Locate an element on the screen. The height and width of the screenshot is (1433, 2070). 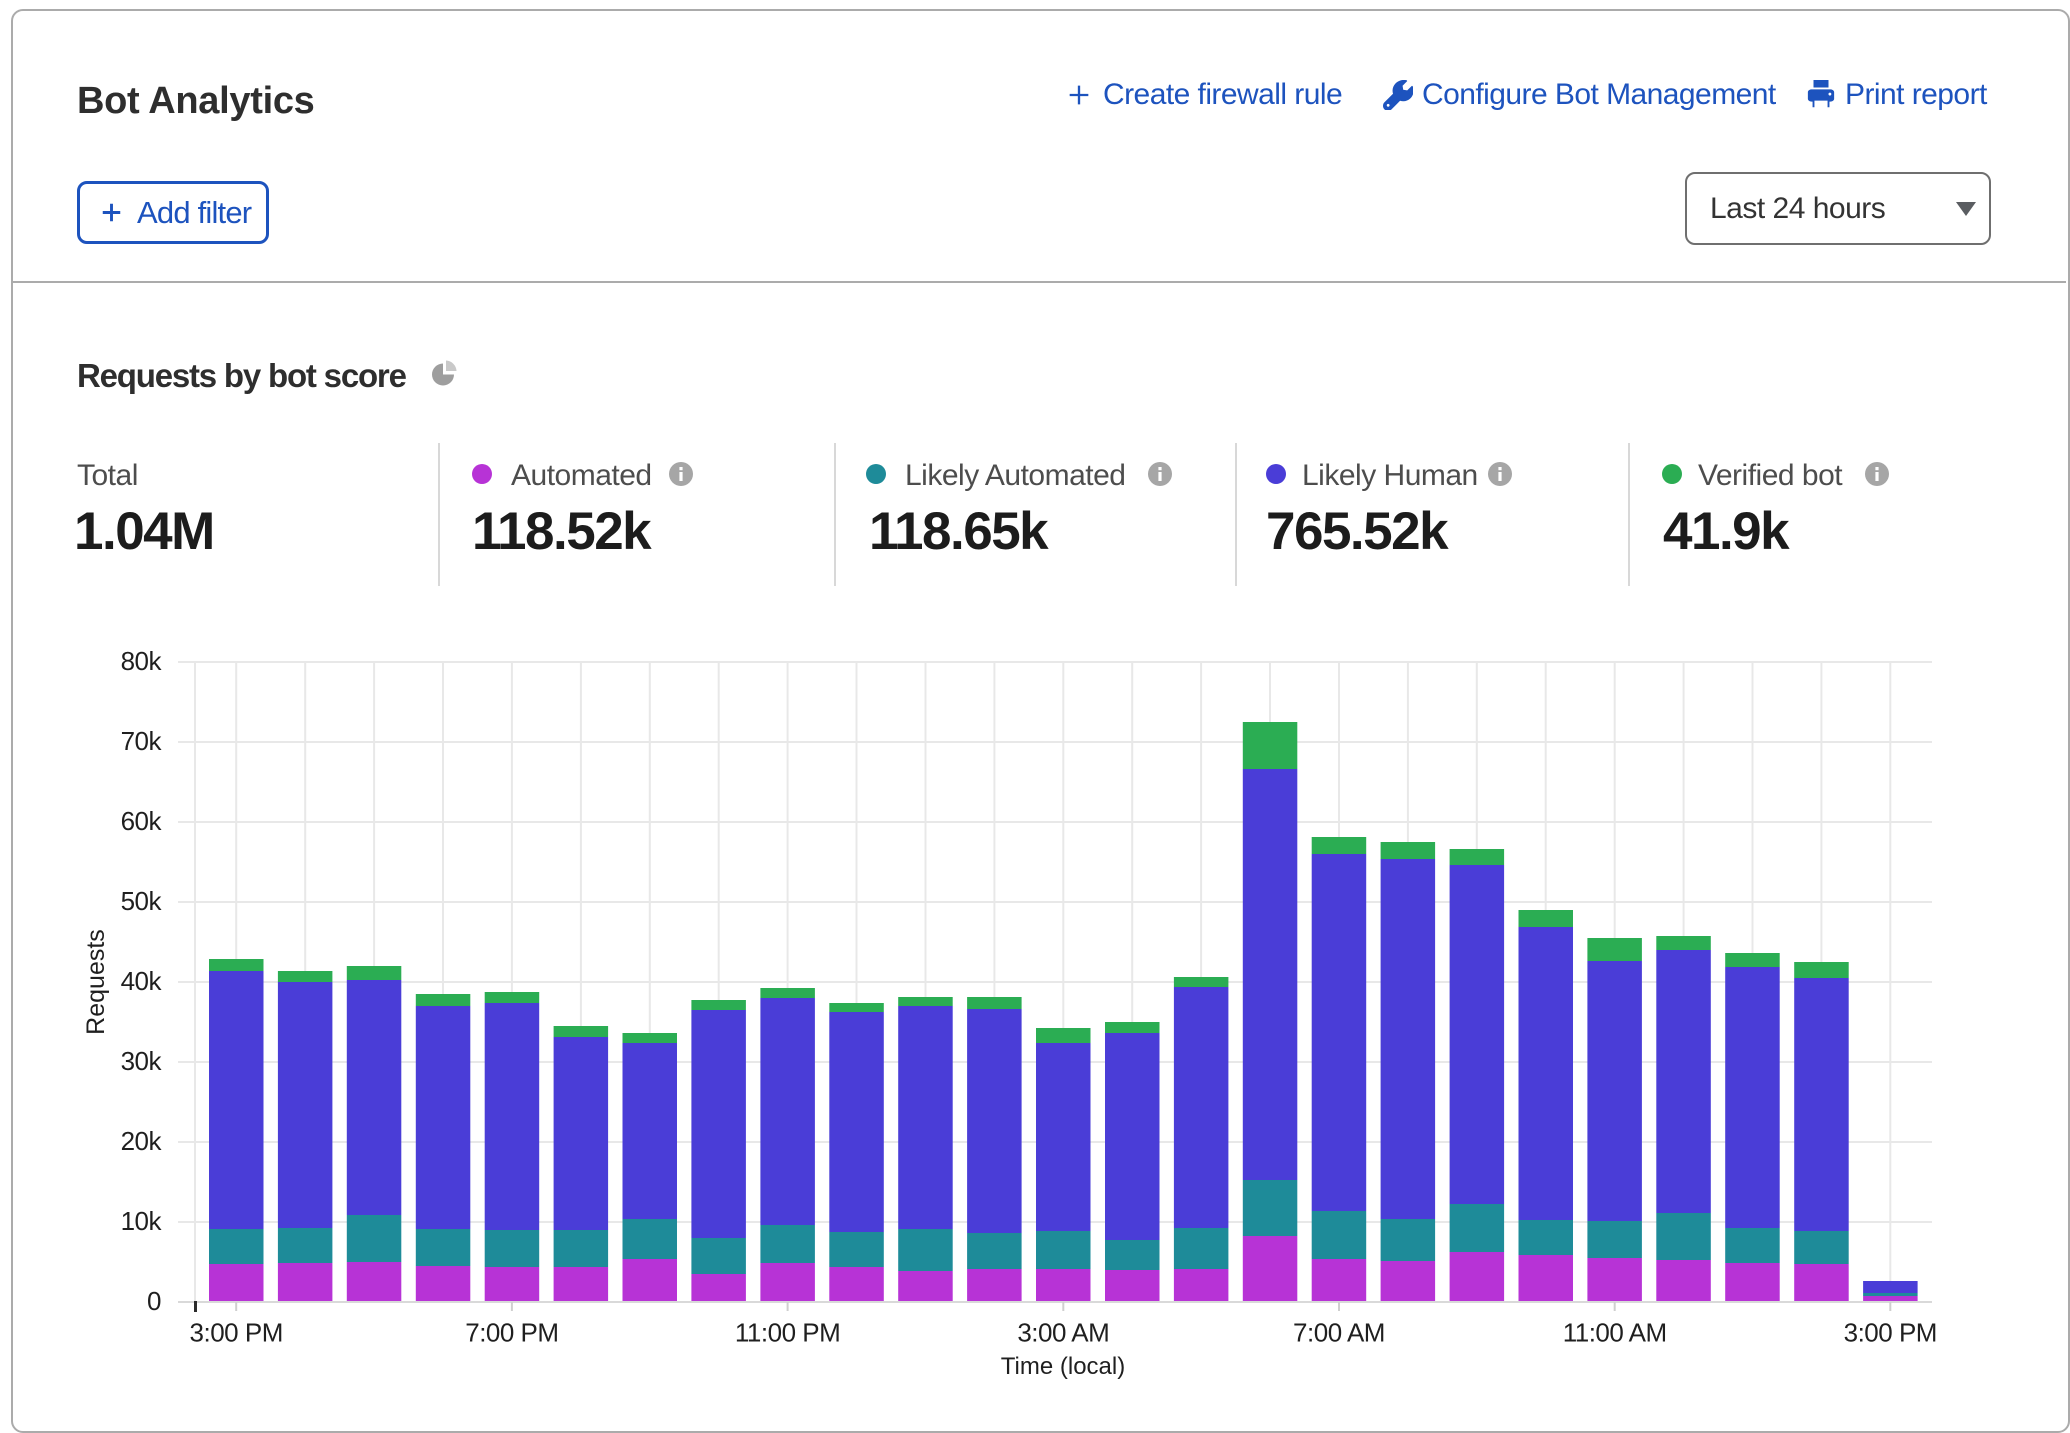
svg-text: 7:00 PM is located at coordinates (511, 1333).